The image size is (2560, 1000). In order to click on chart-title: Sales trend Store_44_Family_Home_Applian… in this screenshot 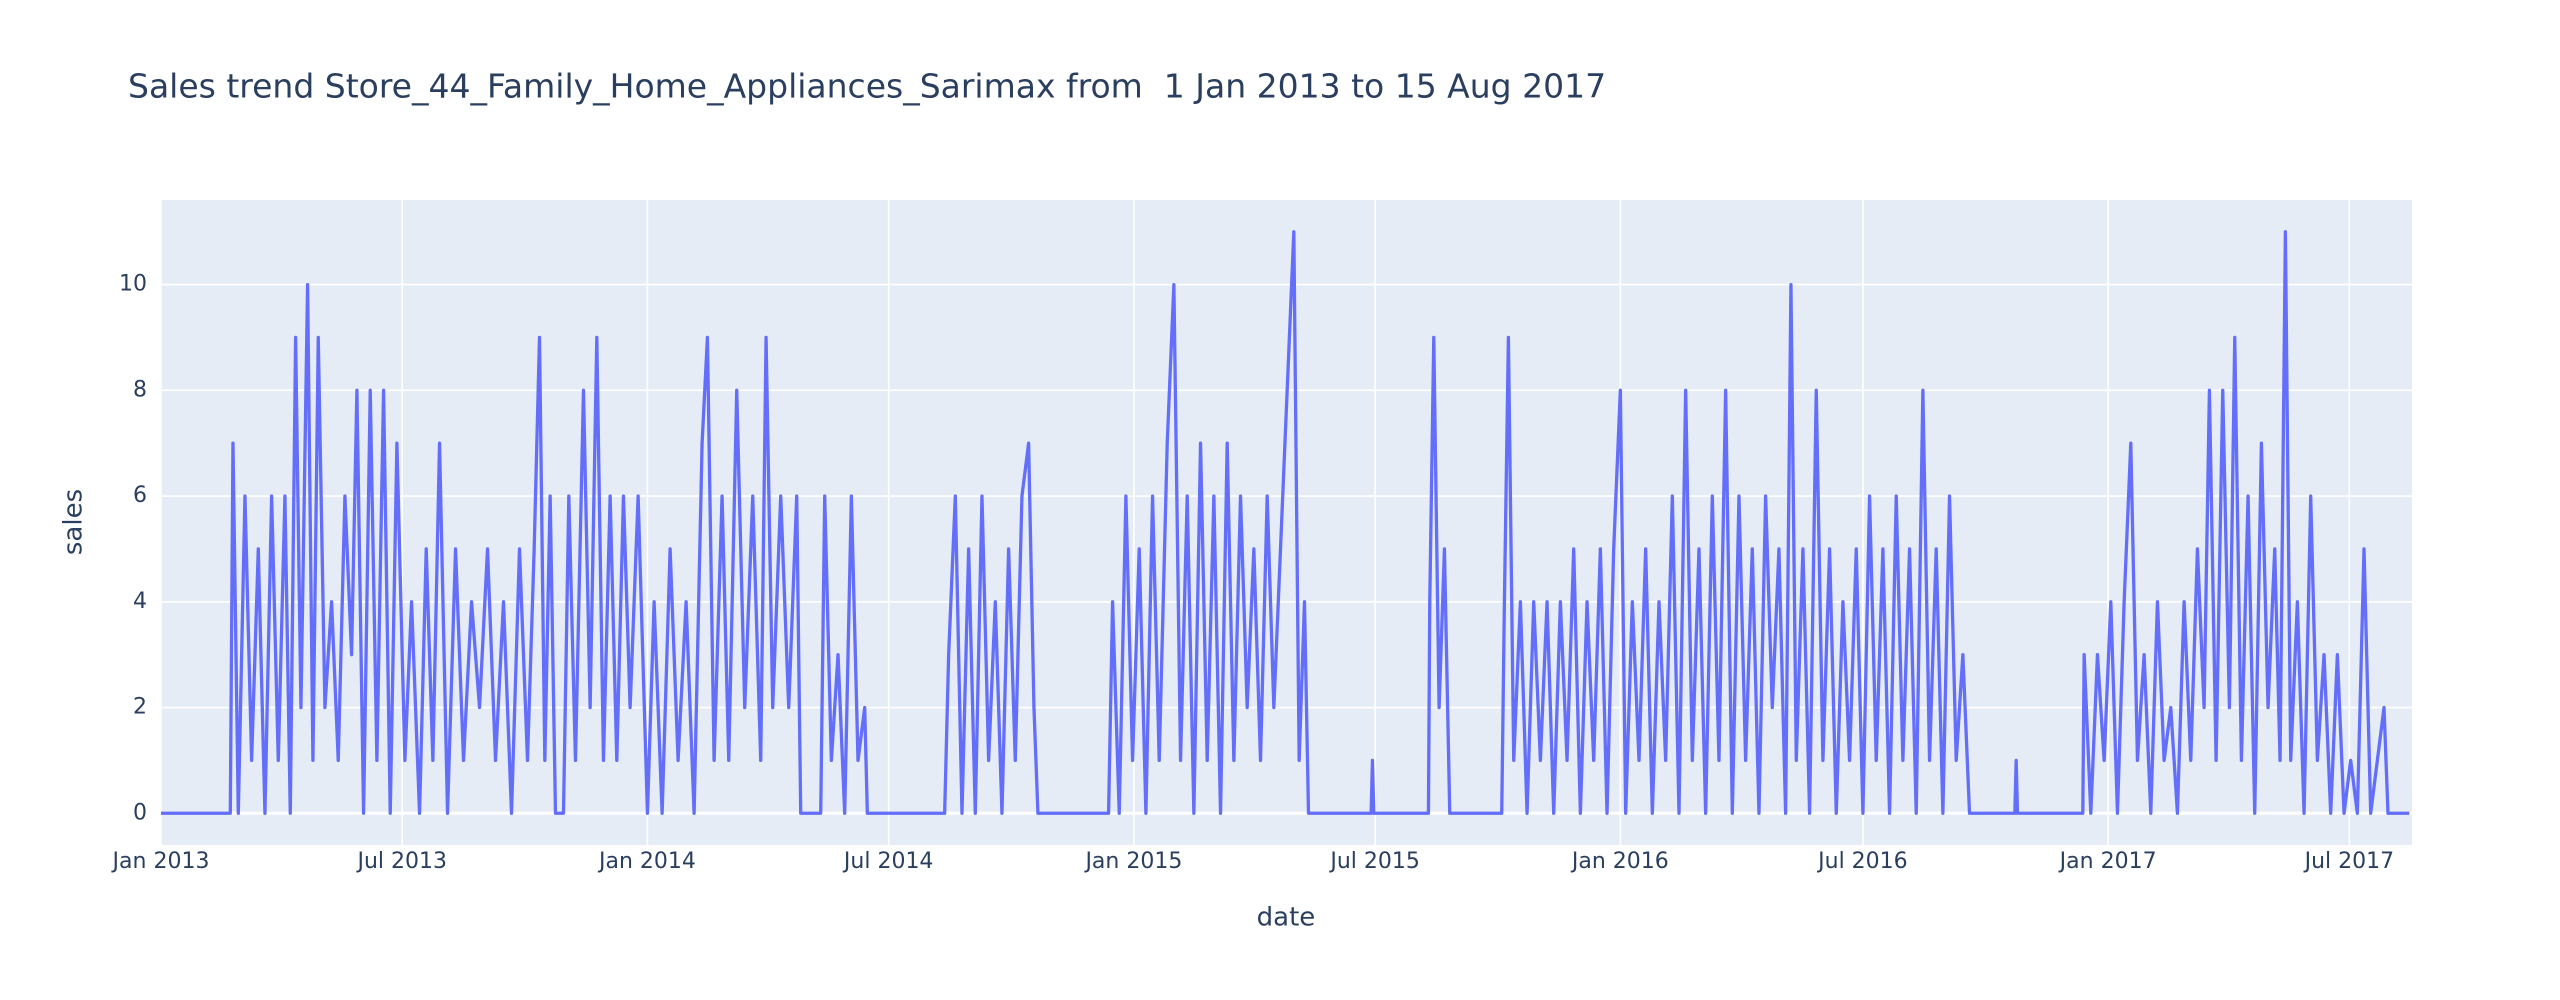, I will do `click(867, 86)`.